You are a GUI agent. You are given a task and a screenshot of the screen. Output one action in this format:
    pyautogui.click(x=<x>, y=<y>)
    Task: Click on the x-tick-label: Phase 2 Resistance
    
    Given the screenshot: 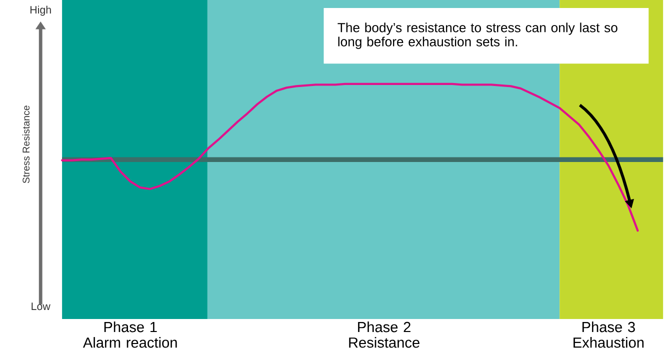 What is the action you would take?
    pyautogui.click(x=384, y=334)
    